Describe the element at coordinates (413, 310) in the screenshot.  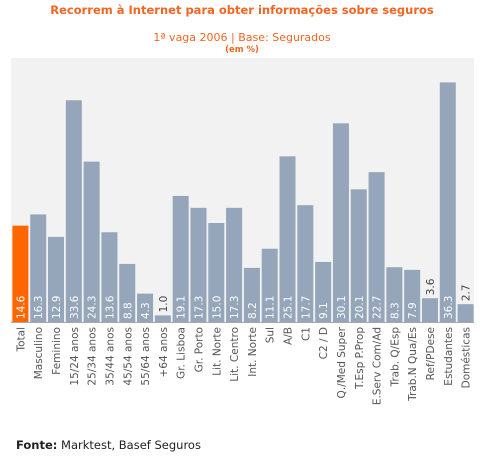
I see `data-label: 7.9` at that location.